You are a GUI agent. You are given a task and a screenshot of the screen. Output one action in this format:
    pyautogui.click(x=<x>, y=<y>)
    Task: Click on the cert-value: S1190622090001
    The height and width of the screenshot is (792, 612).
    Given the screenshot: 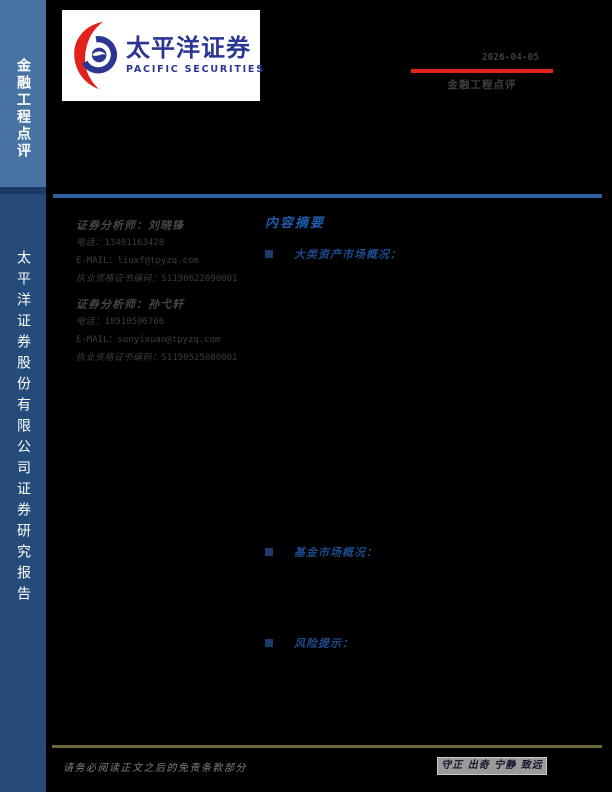 What is the action you would take?
    pyautogui.click(x=199, y=279)
    